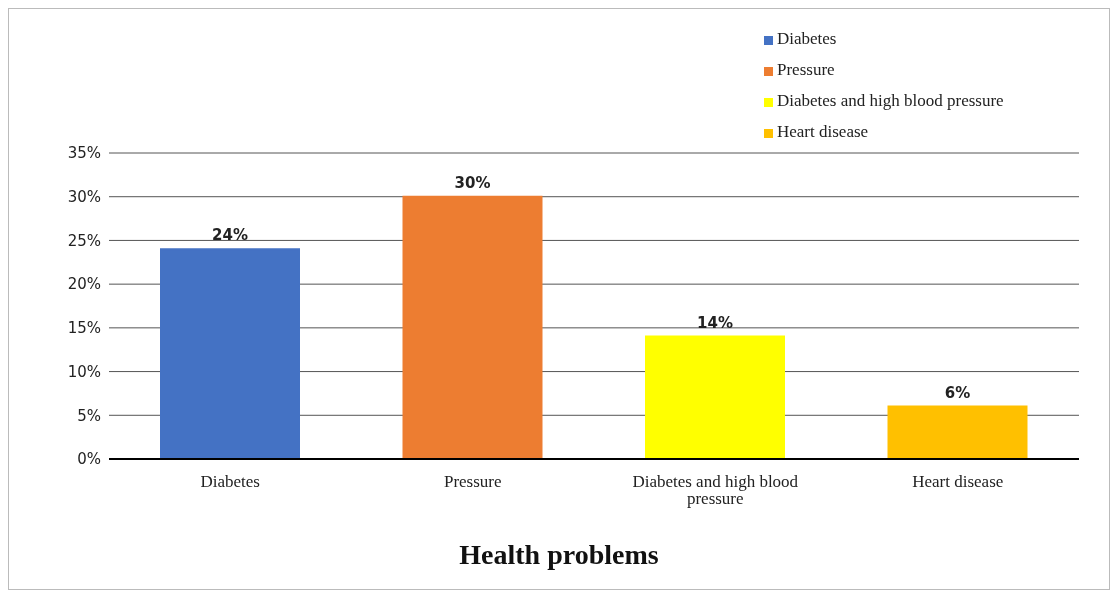 The width and height of the screenshot is (1116, 597). Describe the element at coordinates (84, 197) in the screenshot. I see `y-tick-label: 30%` at that location.